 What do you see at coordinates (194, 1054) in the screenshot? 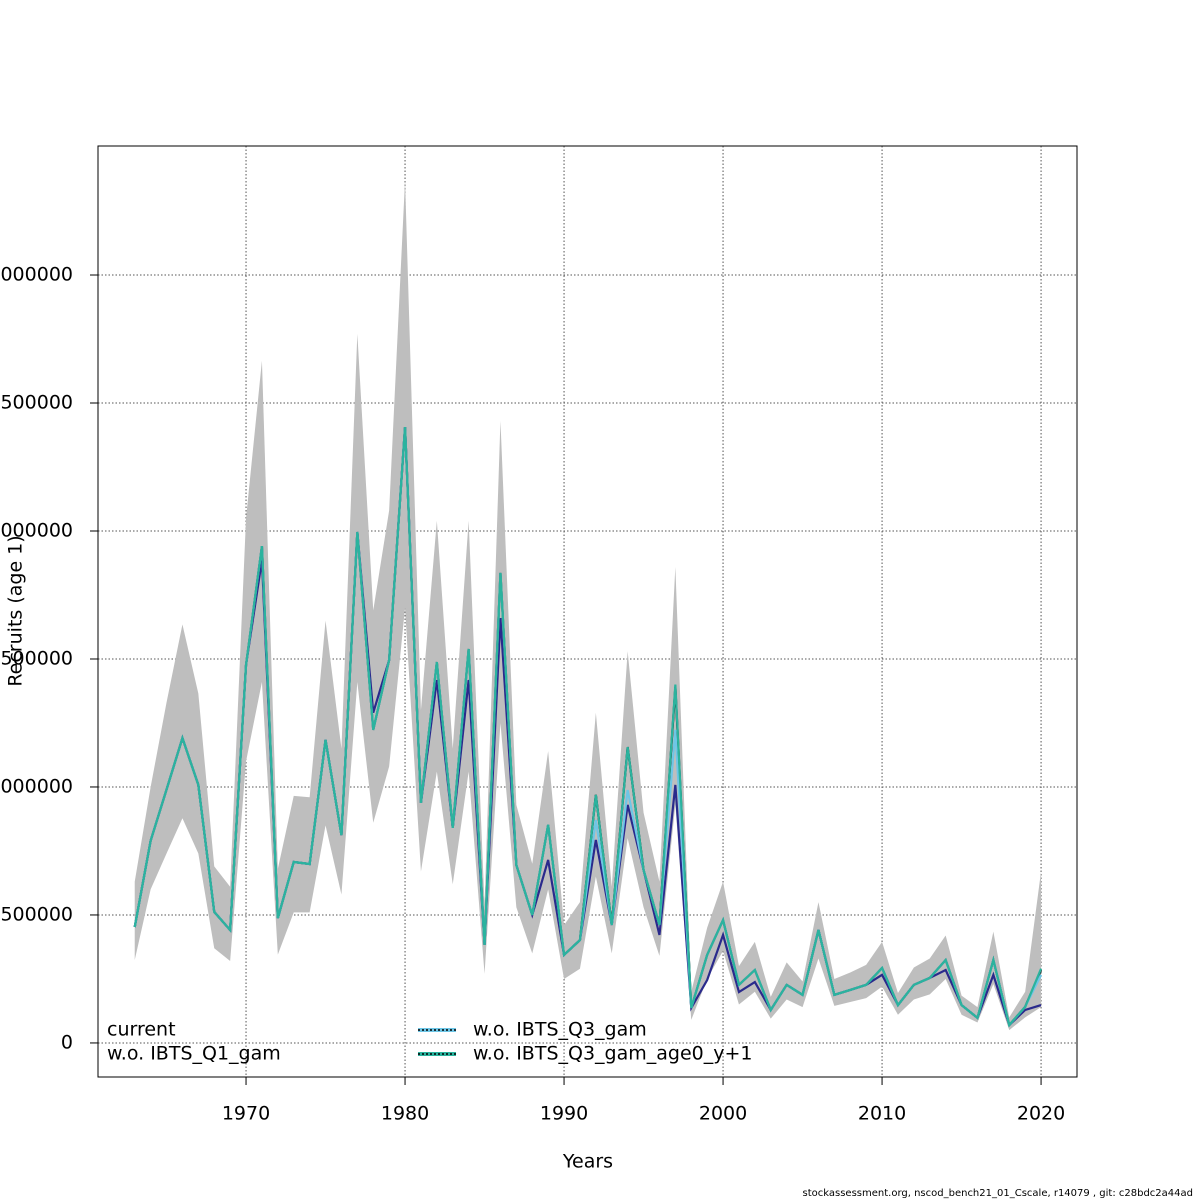
I see `legend-label: w.o. IBTS_Q1_gam` at bounding box center [194, 1054].